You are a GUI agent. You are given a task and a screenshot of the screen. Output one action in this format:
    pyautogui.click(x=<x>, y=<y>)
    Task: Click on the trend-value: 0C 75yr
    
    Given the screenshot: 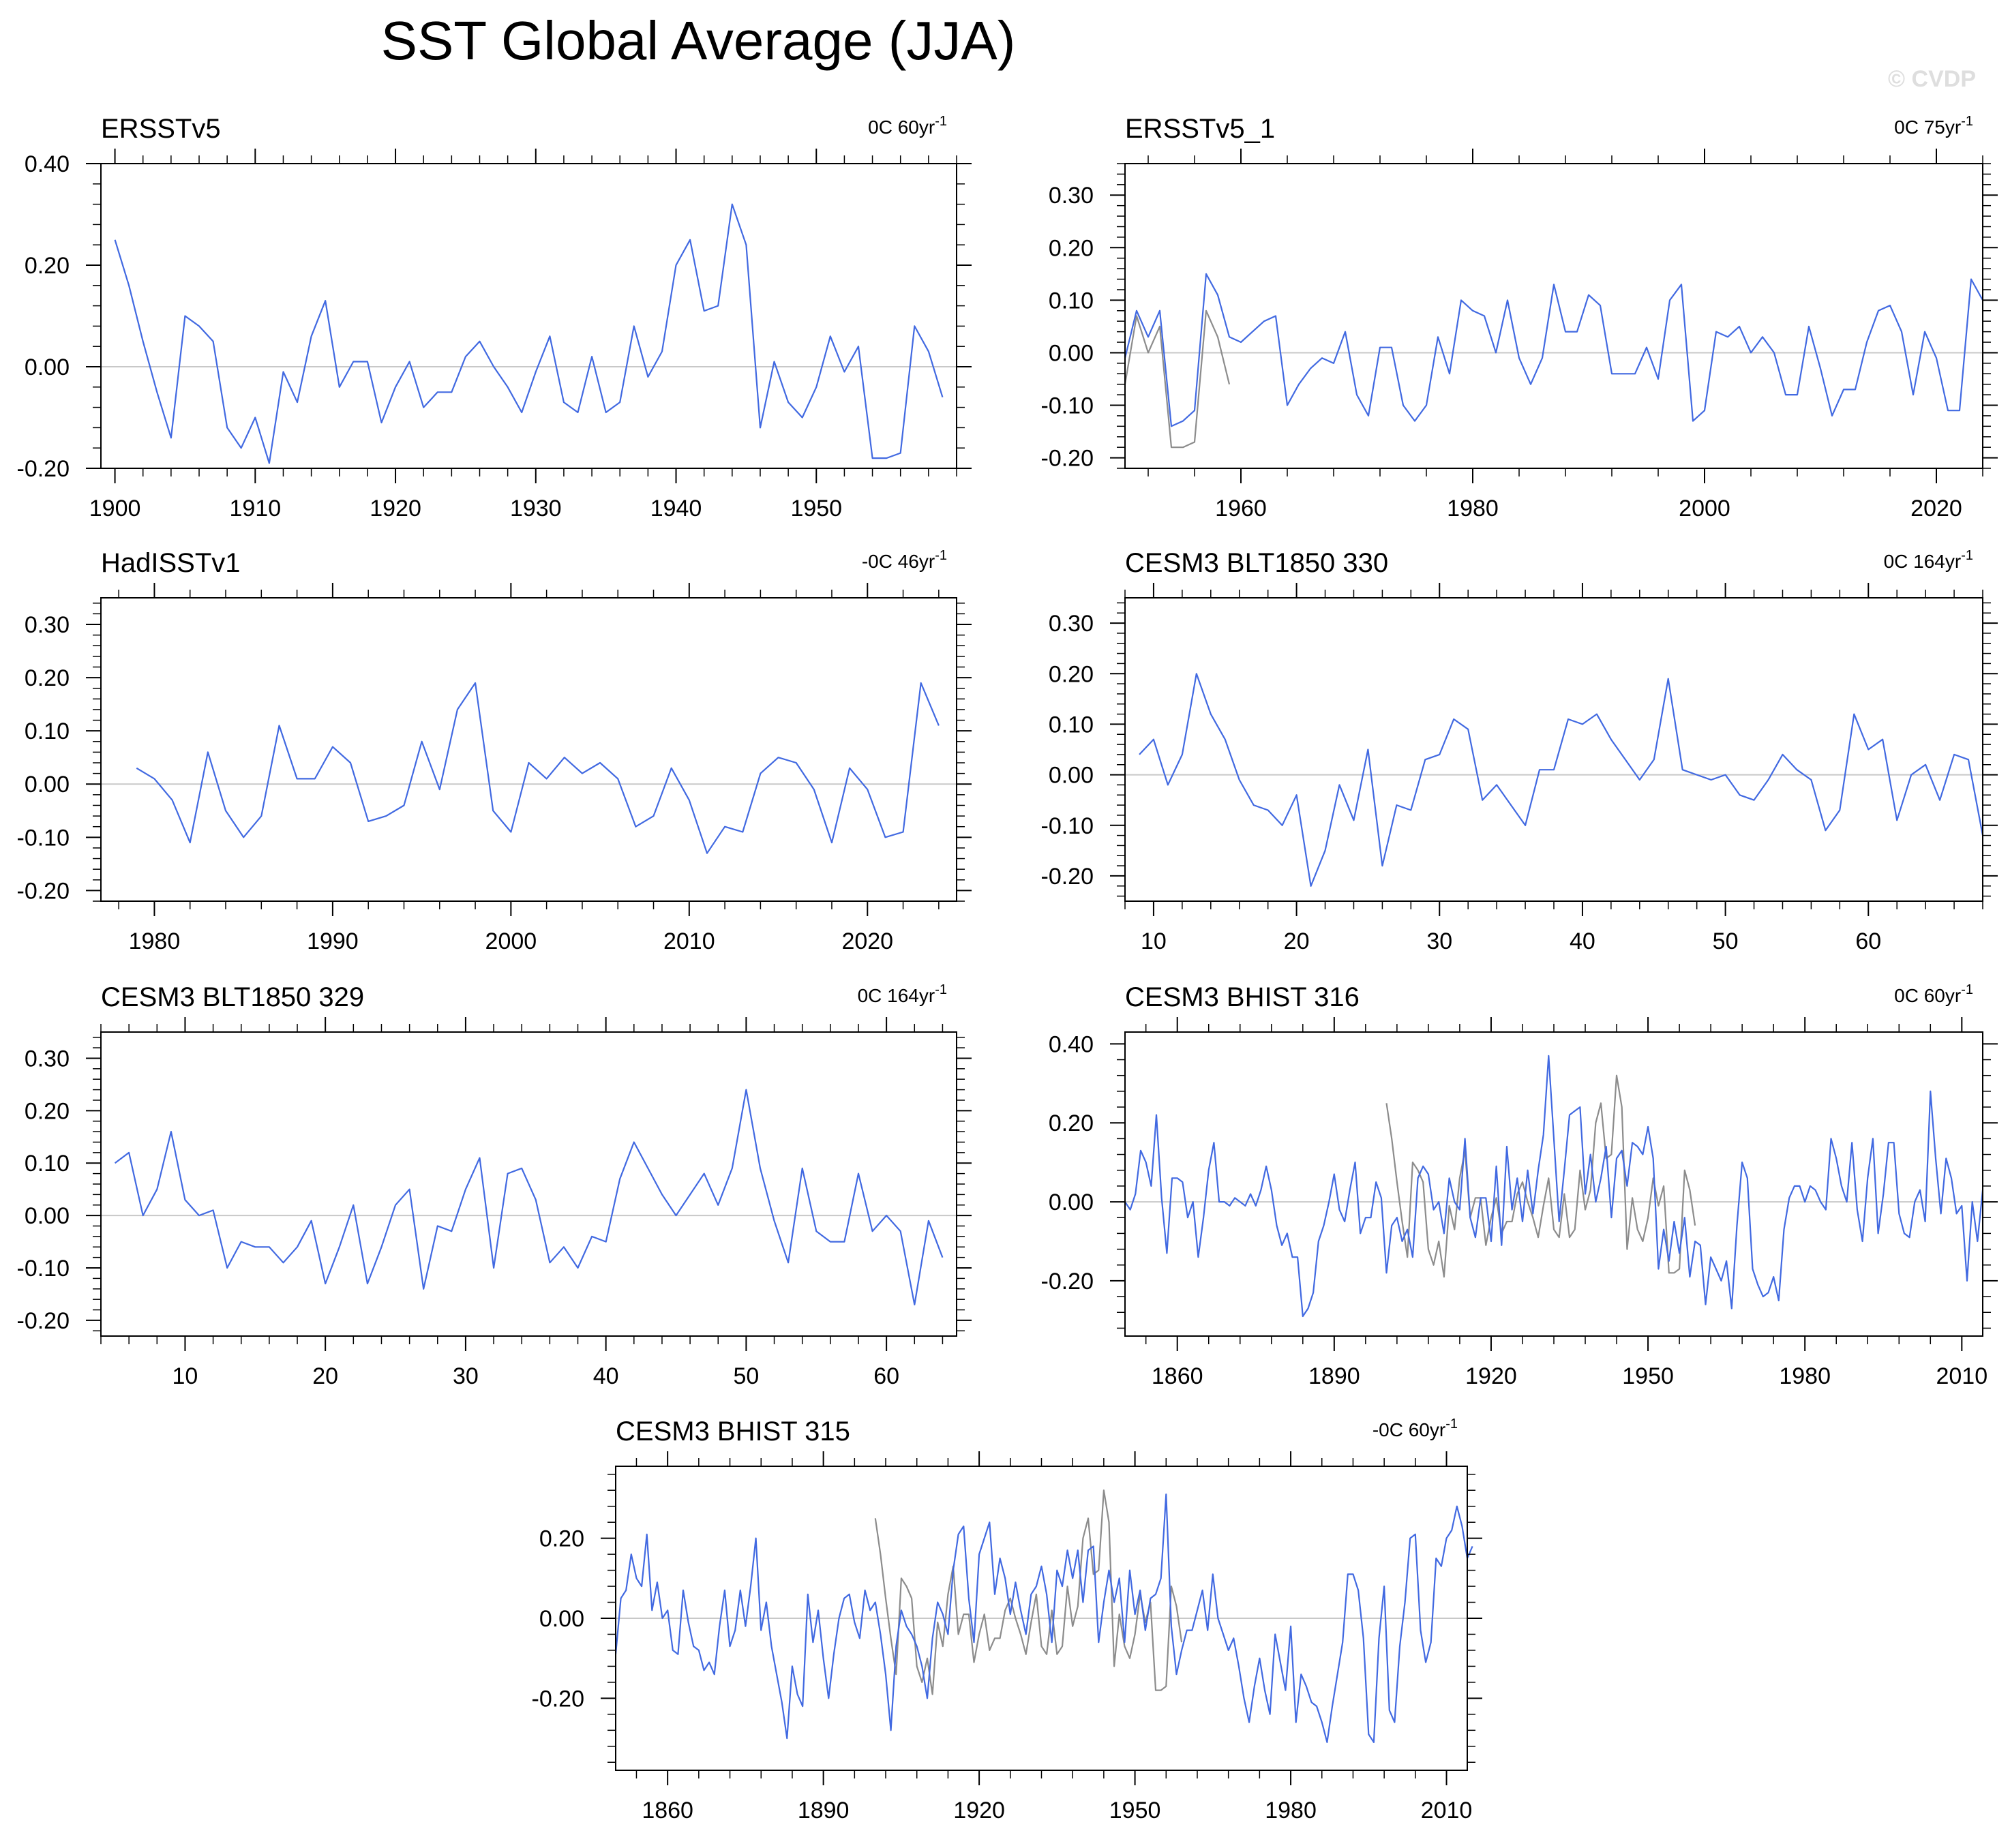 What is the action you would take?
    pyautogui.click(x=1927, y=128)
    